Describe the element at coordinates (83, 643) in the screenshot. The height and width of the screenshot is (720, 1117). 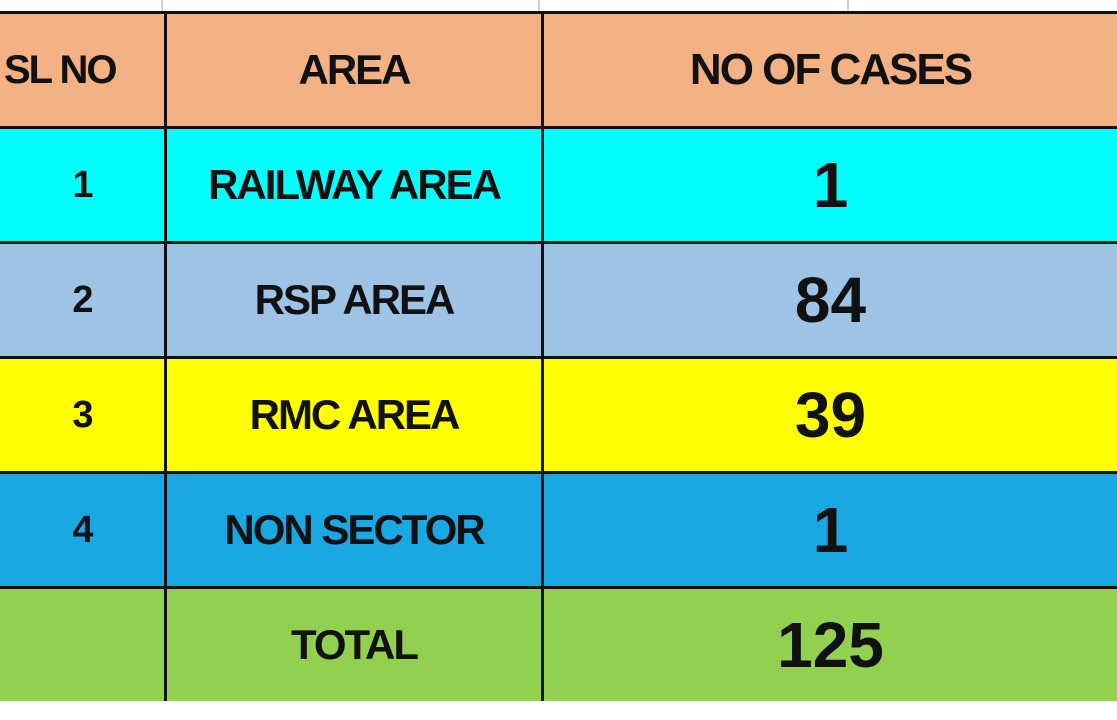
I see `empty-cell` at that location.